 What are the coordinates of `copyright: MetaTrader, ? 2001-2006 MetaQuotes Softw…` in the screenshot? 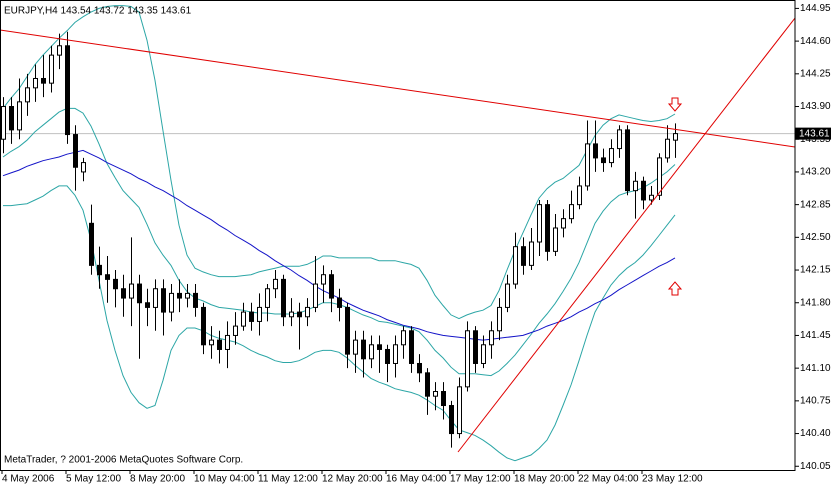 It's located at (123, 460).